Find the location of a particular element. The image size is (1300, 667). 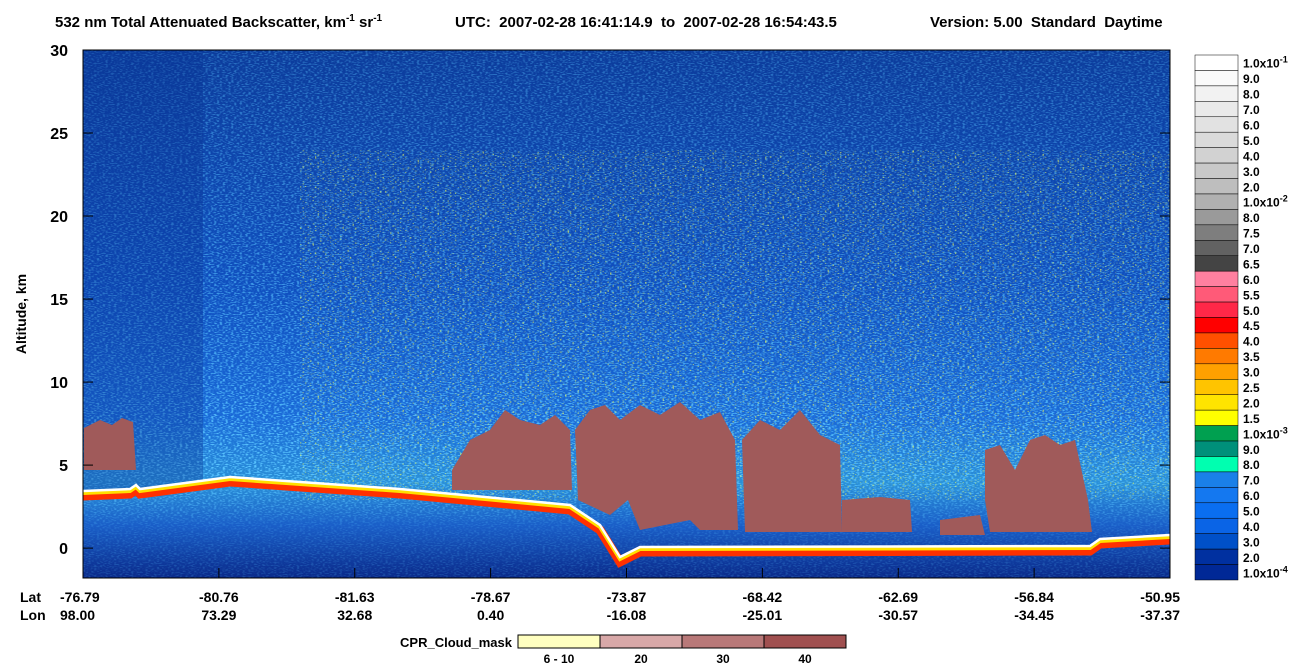

colorbar-label: 1.0x10⁻³ is located at coordinates (1265, 433).